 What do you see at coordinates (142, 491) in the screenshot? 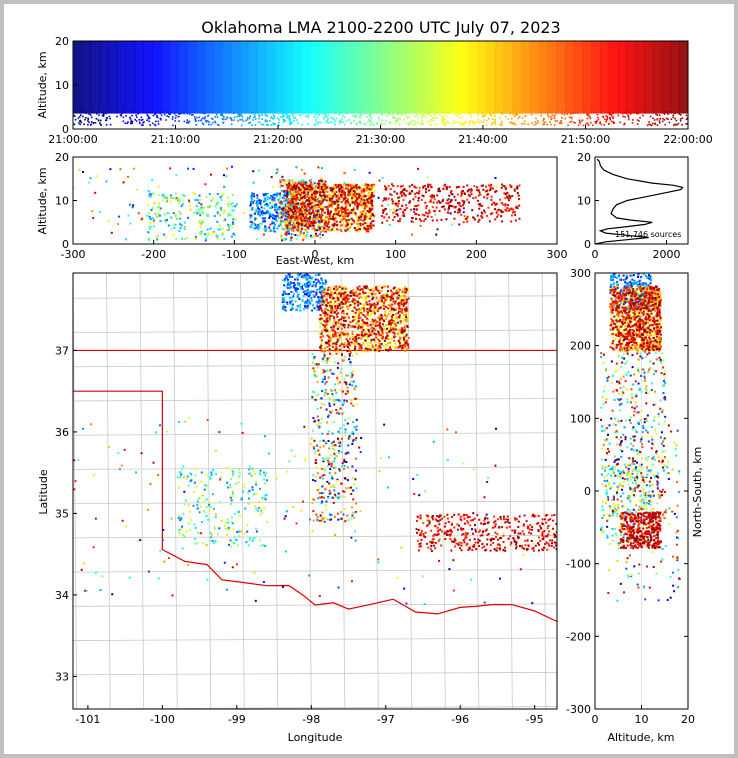
I see `county-boundary-line` at bounding box center [142, 491].